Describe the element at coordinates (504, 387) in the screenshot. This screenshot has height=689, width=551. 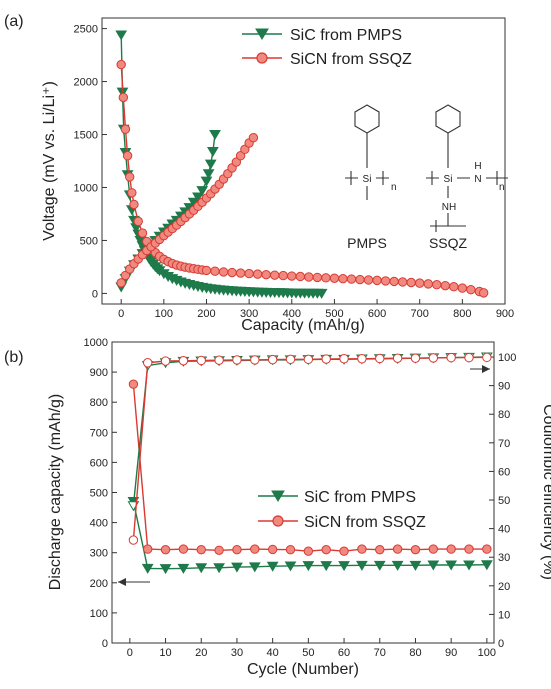
I see `b-y-right-tick-label: 90` at that location.